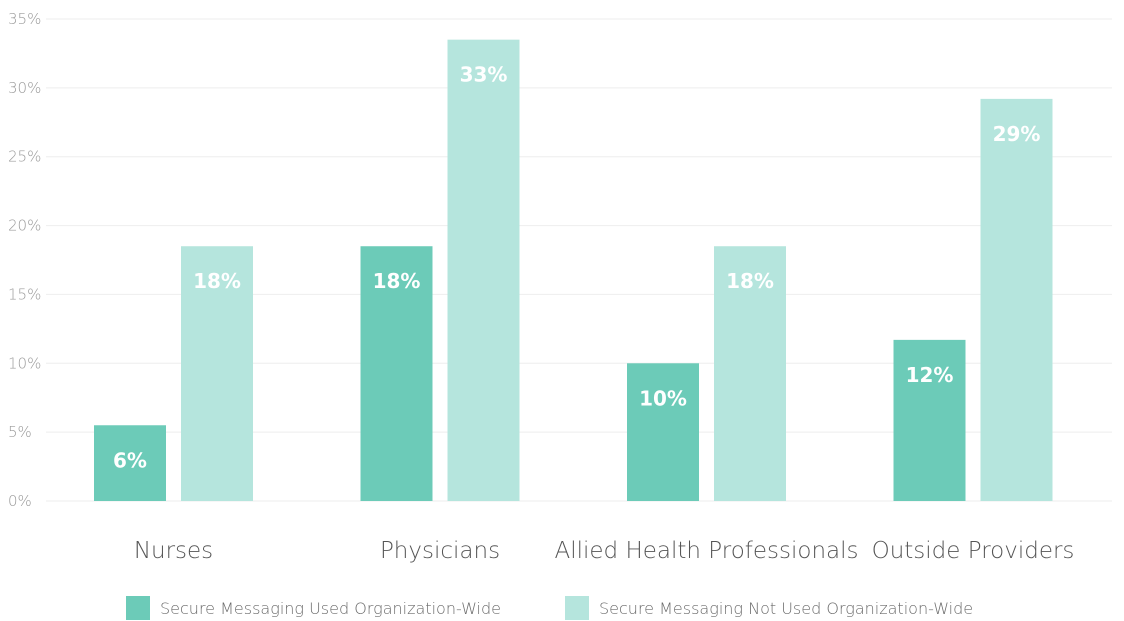 Image resolution: width=1124 pixels, height=621 pixels. Describe the element at coordinates (930, 375) in the screenshot. I see `data-label: 12%` at that location.